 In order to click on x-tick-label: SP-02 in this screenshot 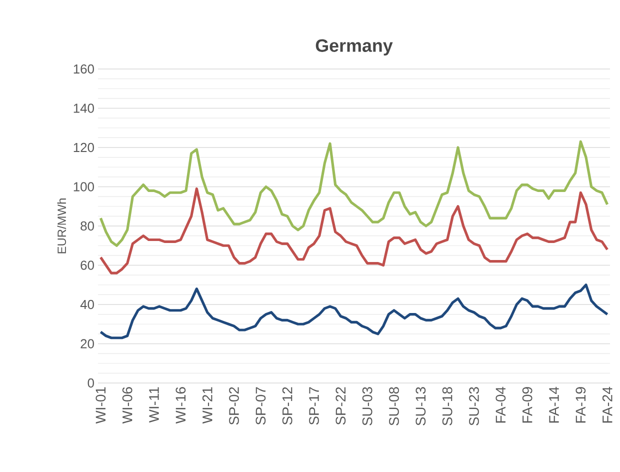, I will do `click(234, 406)`.